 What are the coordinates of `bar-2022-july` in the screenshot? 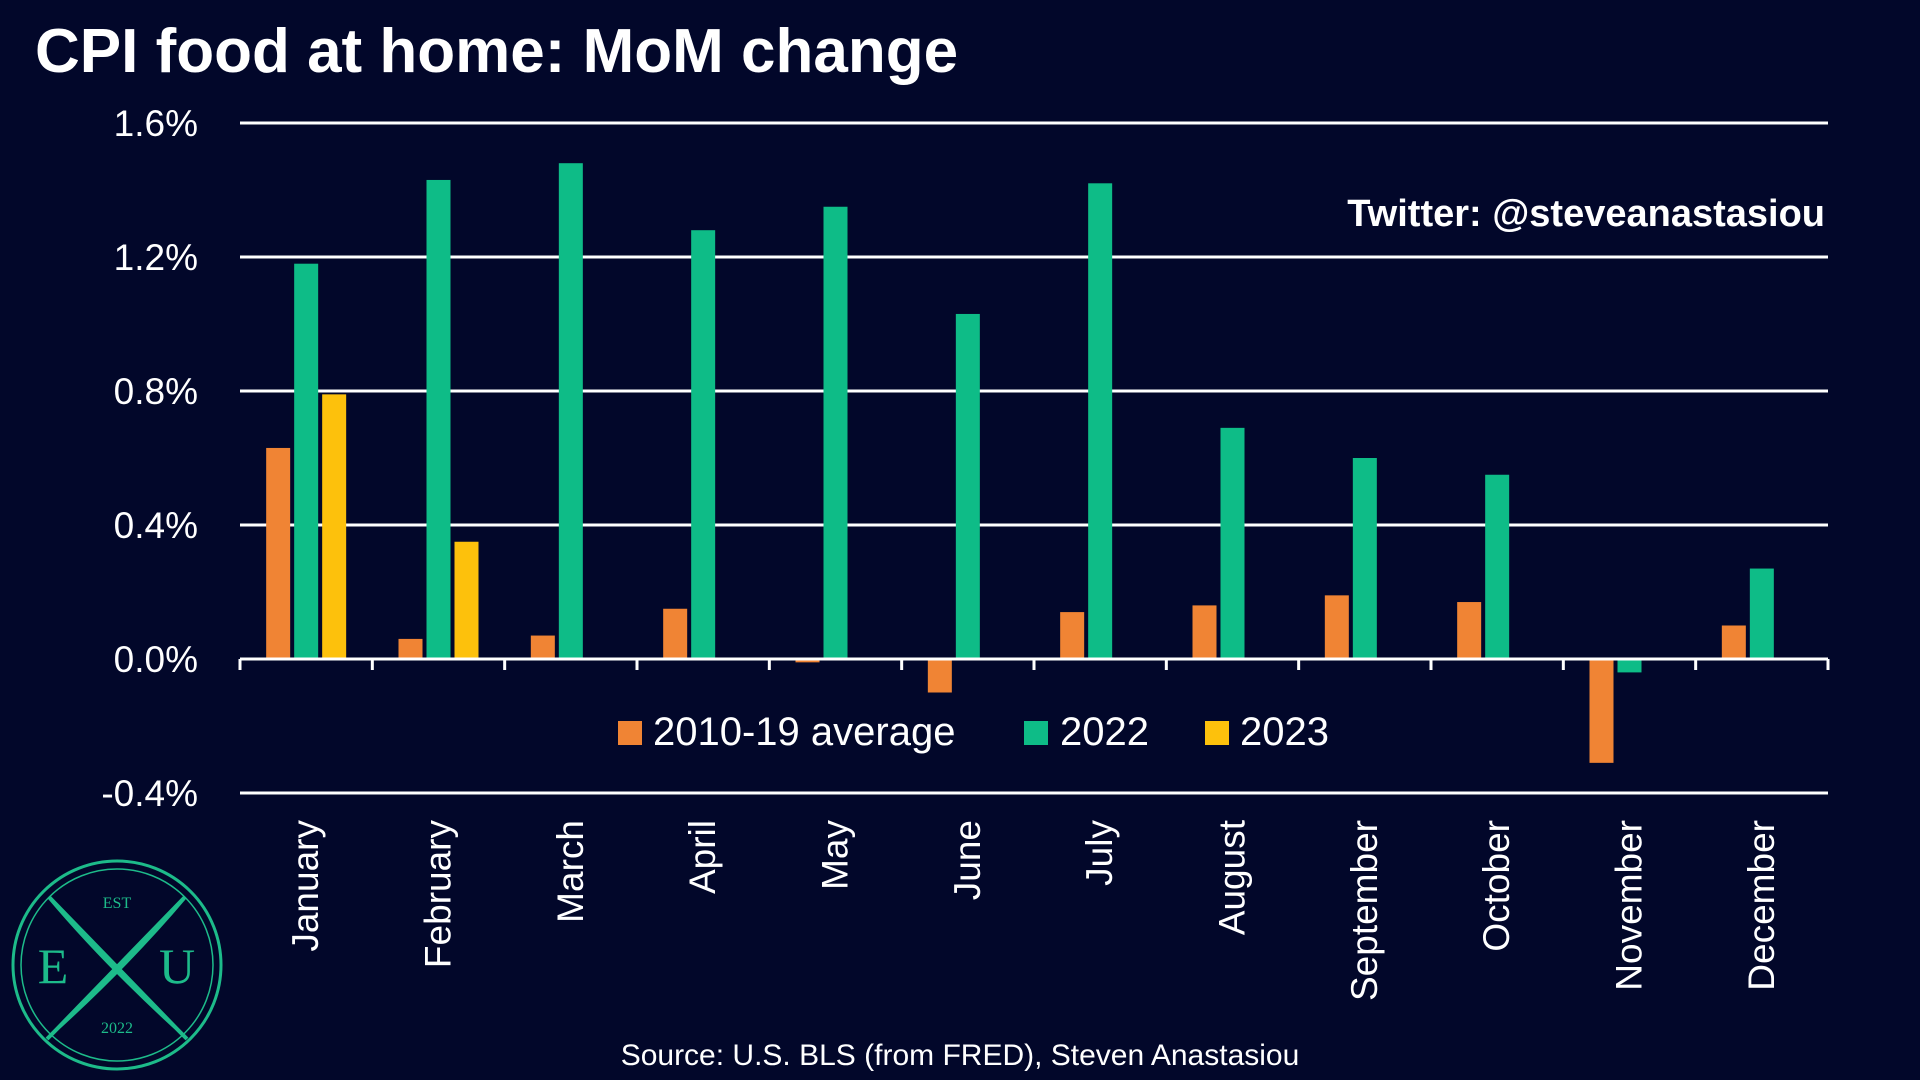 It's located at (1100, 421).